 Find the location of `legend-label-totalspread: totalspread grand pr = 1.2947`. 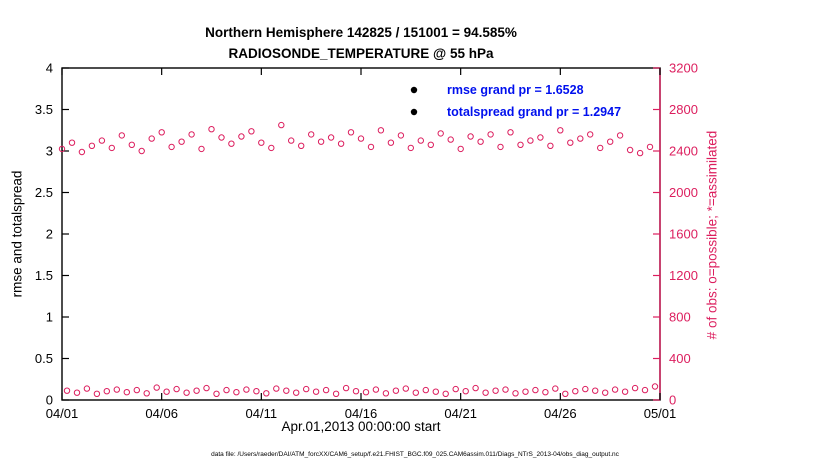

legend-label-totalspread: totalspread grand pr = 1.2947 is located at coordinates (534, 112).